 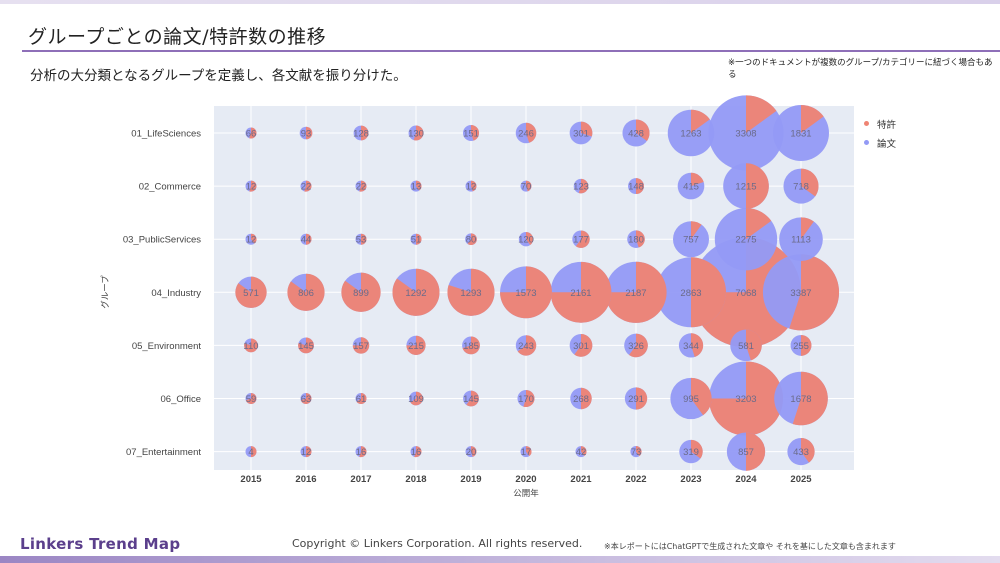 I want to click on bubble: 243, so click(x=526, y=345).